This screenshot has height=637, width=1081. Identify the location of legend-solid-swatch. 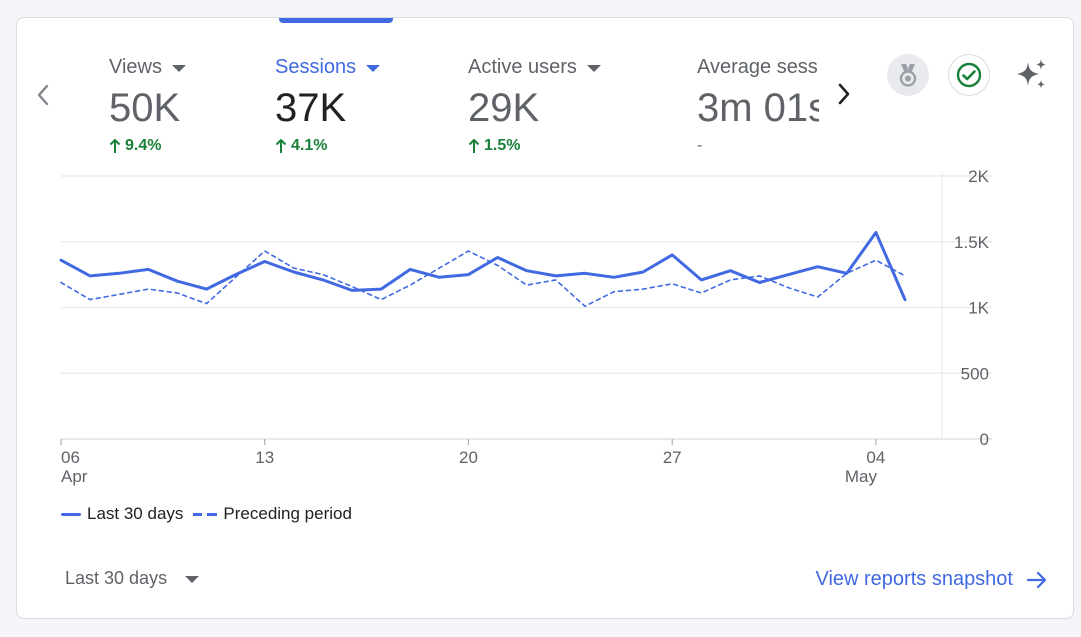
(71, 514).